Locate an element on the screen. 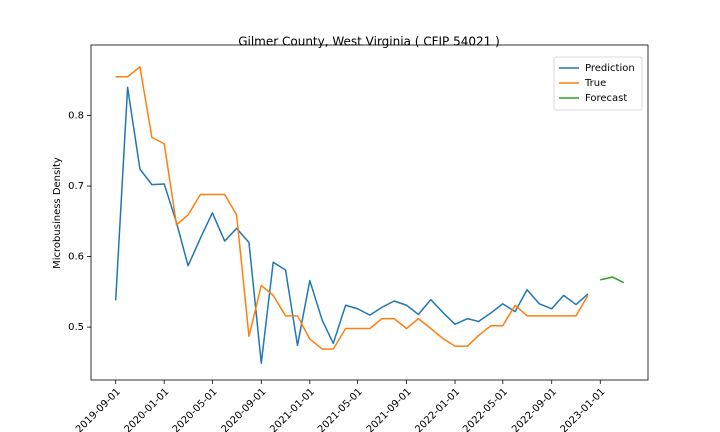 This screenshot has height=432, width=720. legend-label: Forecast is located at coordinates (606, 98).